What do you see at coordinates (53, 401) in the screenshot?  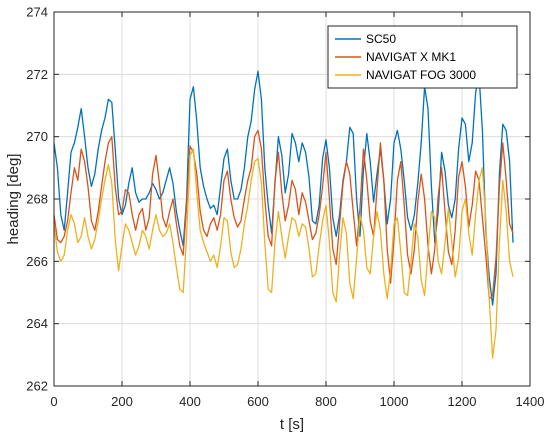 I see `x-tick-label: 0` at bounding box center [53, 401].